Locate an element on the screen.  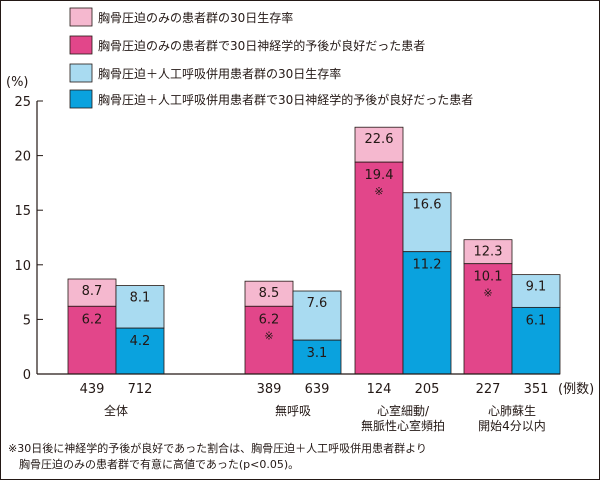
x-count-label: 439 is located at coordinates (92, 389).